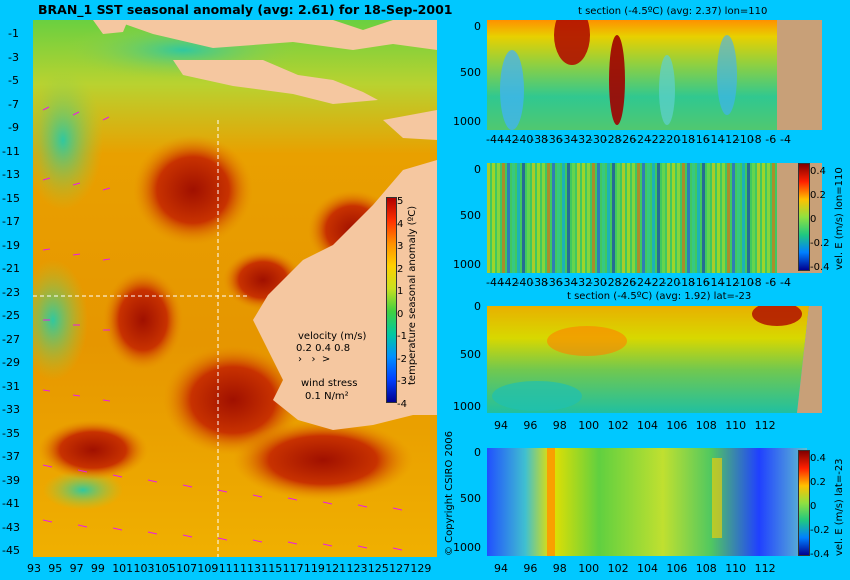 The image size is (850, 580). I want to click on copyright-text: © Copyright CSIRO 2006, so click(449, 493).